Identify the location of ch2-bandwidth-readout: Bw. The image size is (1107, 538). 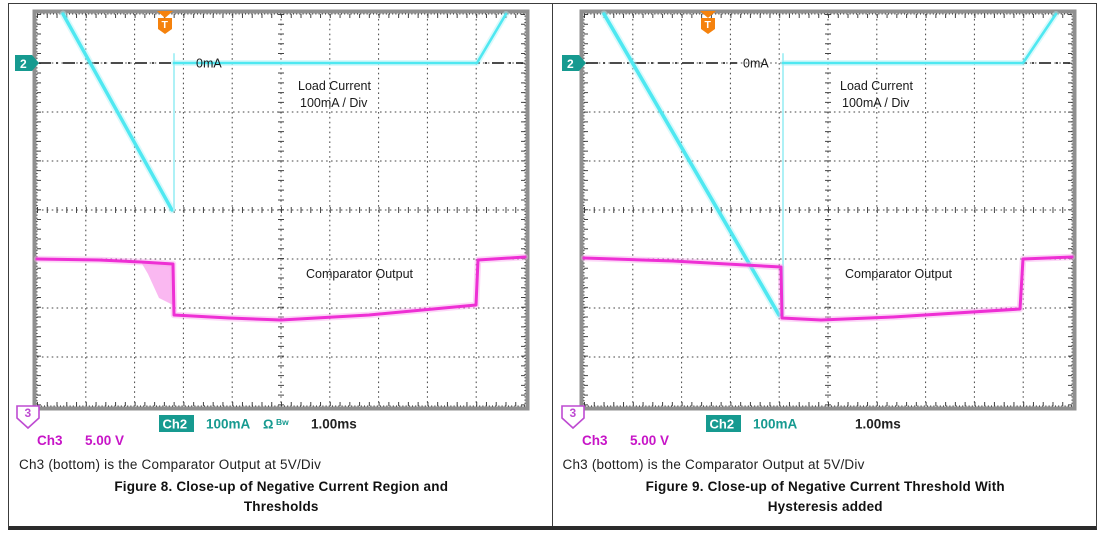
(282, 422).